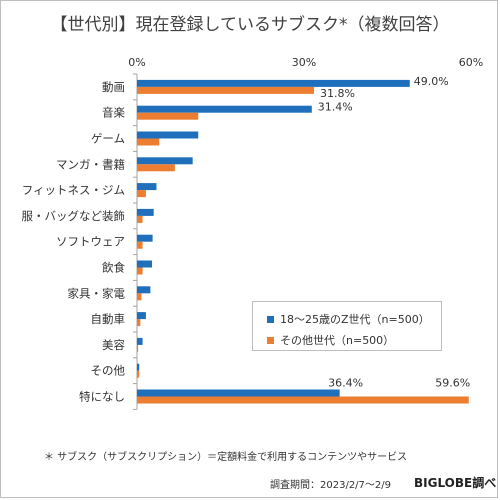 The width and height of the screenshot is (500, 500). I want to click on legend-item-gen-z: 18～25歳のZ世代（n=500）, so click(348, 319).